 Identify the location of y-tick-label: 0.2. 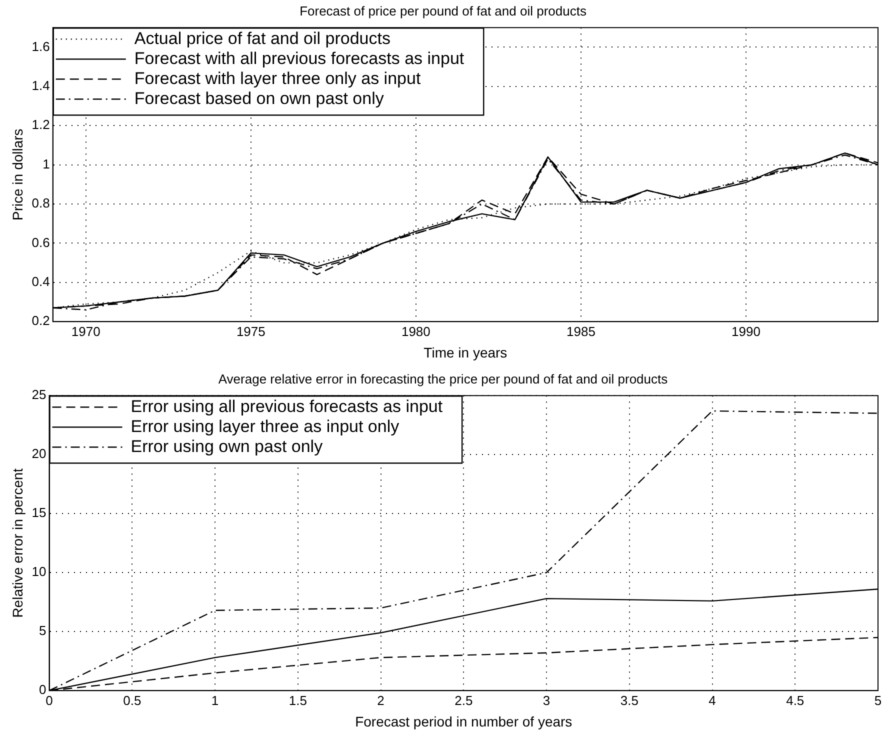
(41, 320).